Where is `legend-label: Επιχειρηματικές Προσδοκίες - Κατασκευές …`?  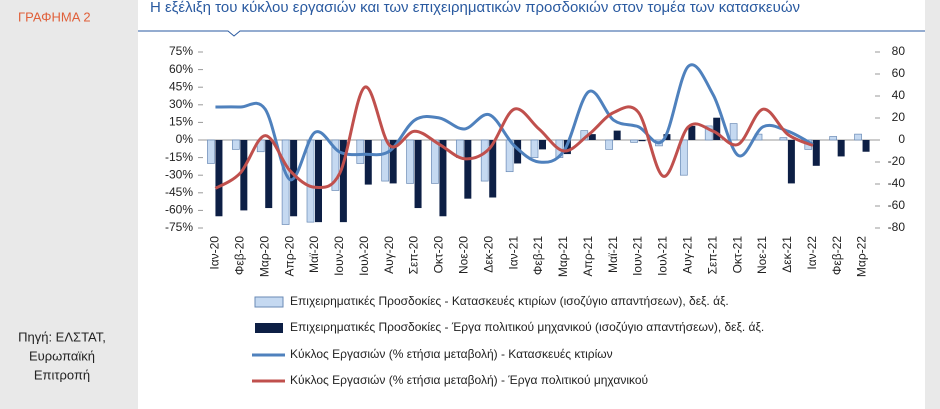
legend-label: Επιχειρηματικές Προσδοκίες - Κατασκευές … is located at coordinates (509, 301).